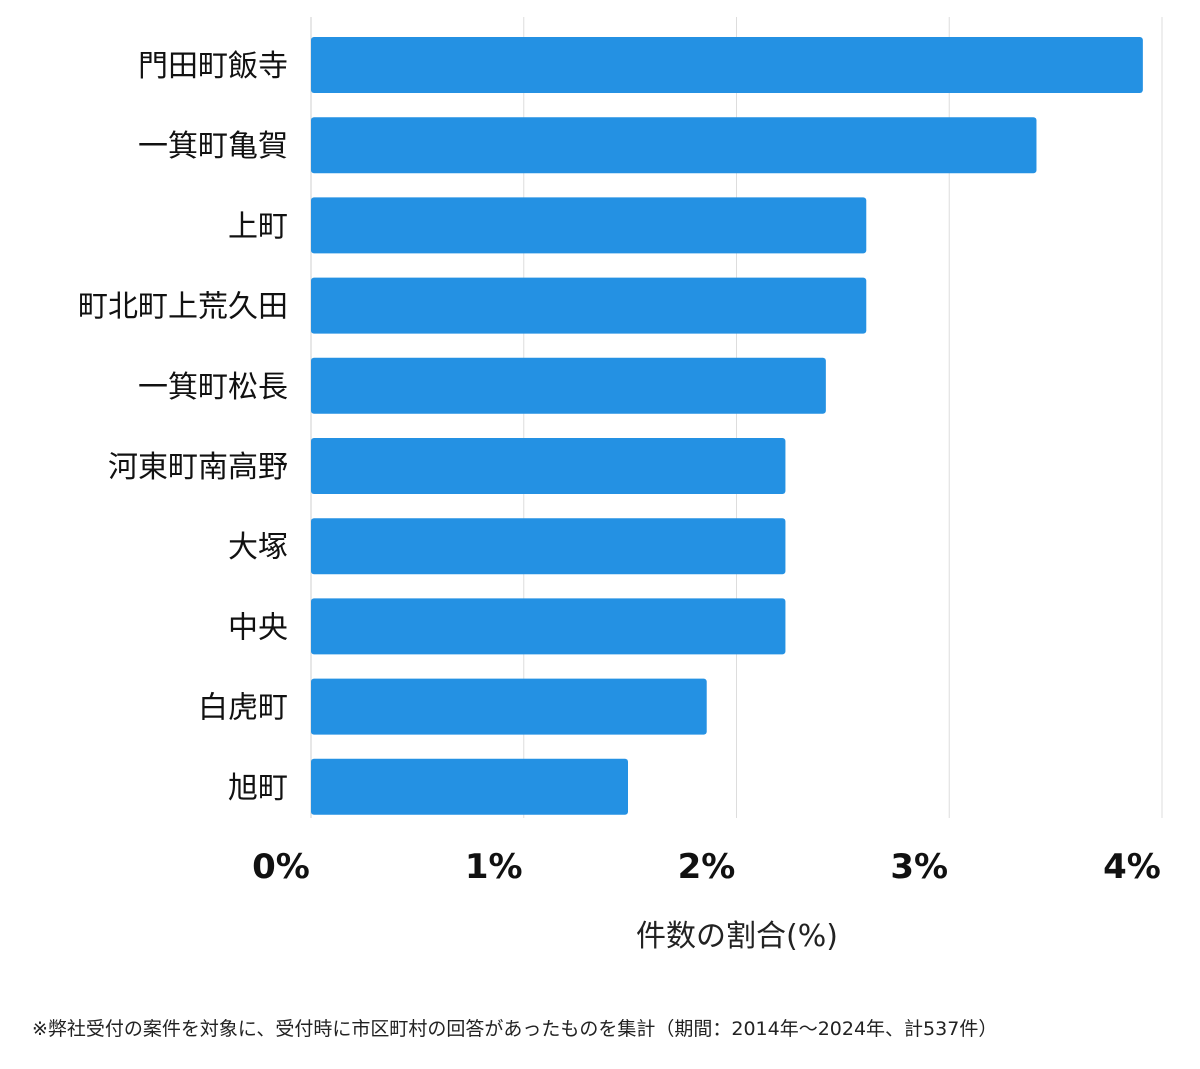 The width and height of the screenshot is (1200, 1069). I want to click on category-label: 上町, so click(258, 226).